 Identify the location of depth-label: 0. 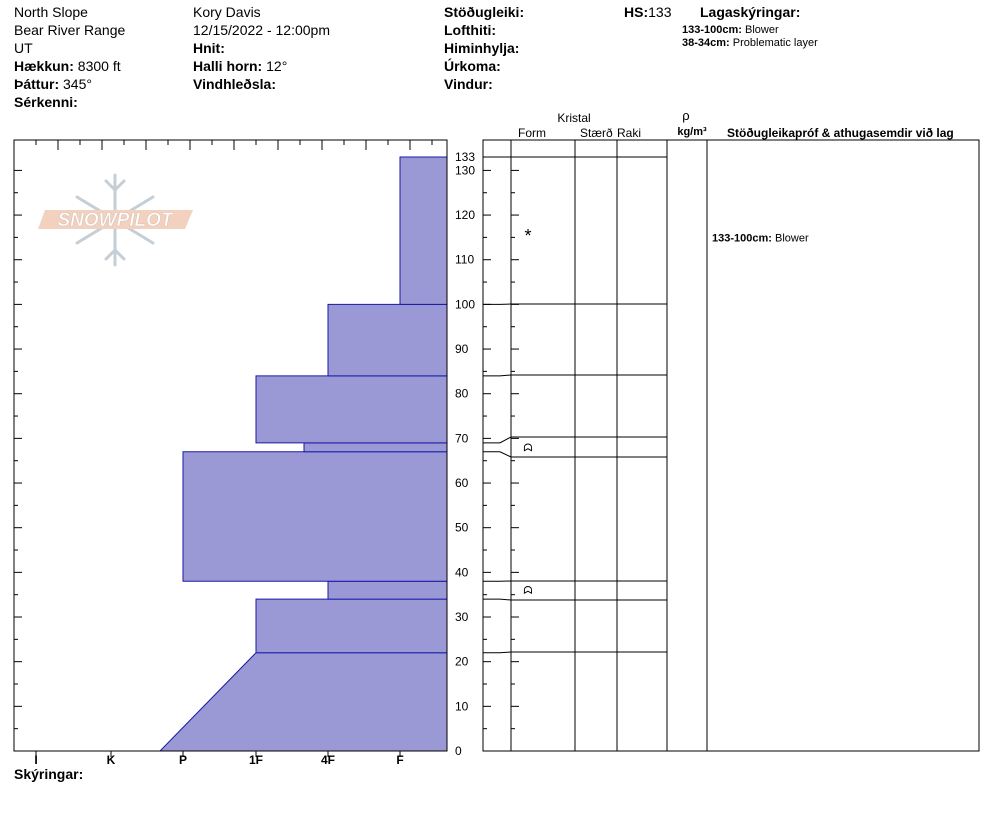
(458, 751).